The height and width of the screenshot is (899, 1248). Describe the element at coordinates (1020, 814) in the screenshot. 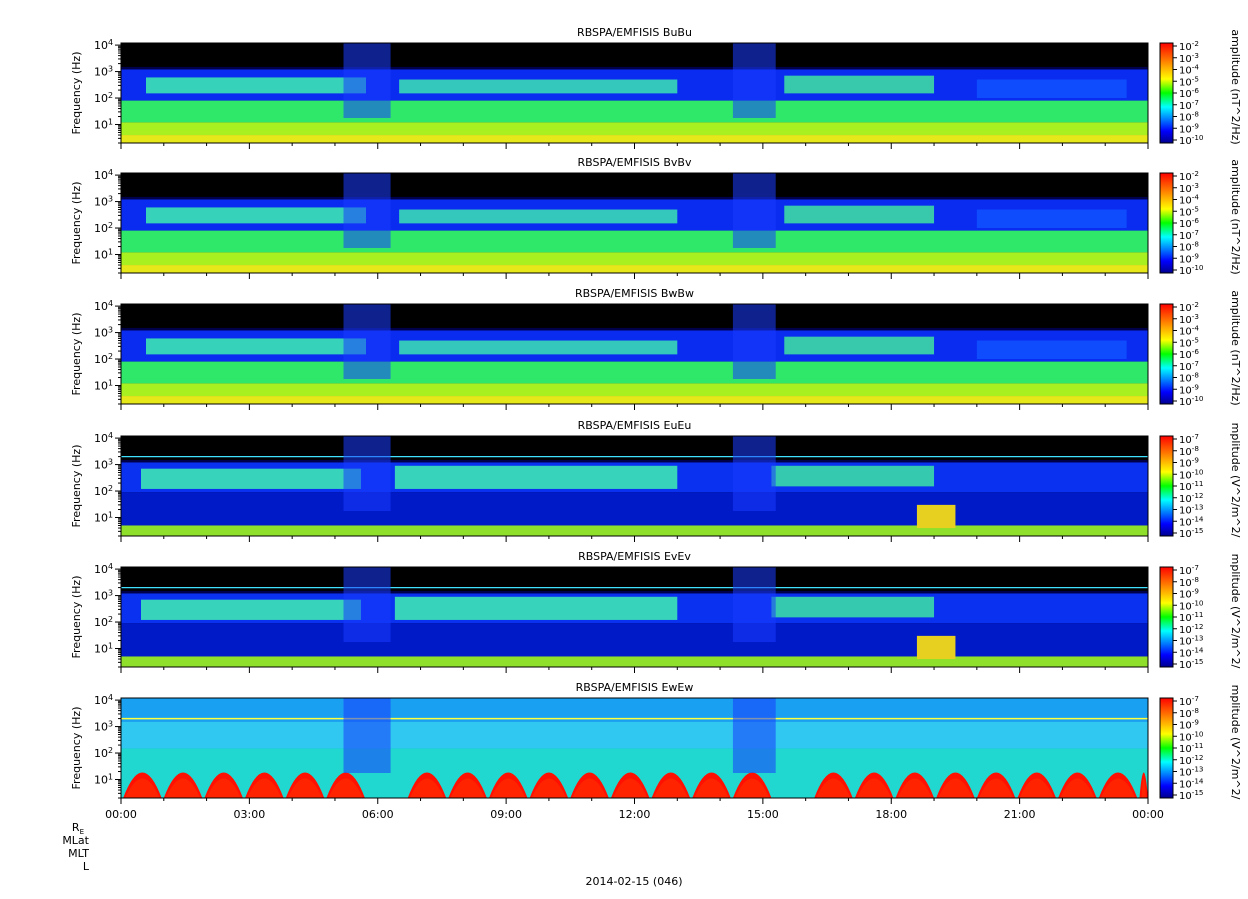

I see `x-tick-label: 21:00` at that location.